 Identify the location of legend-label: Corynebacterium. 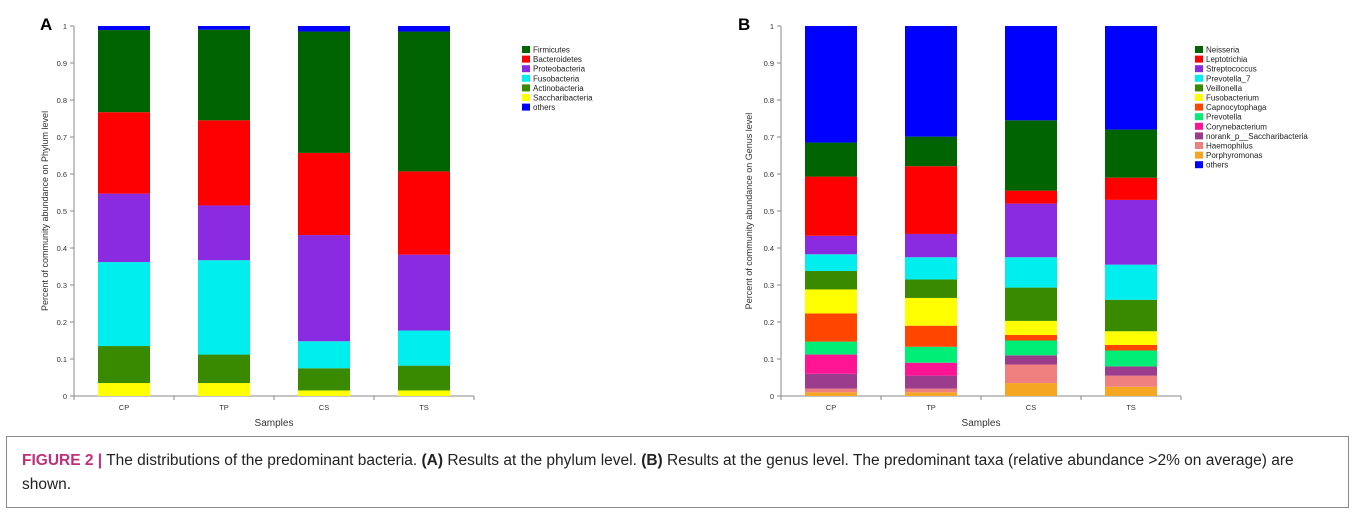
(1236, 126).